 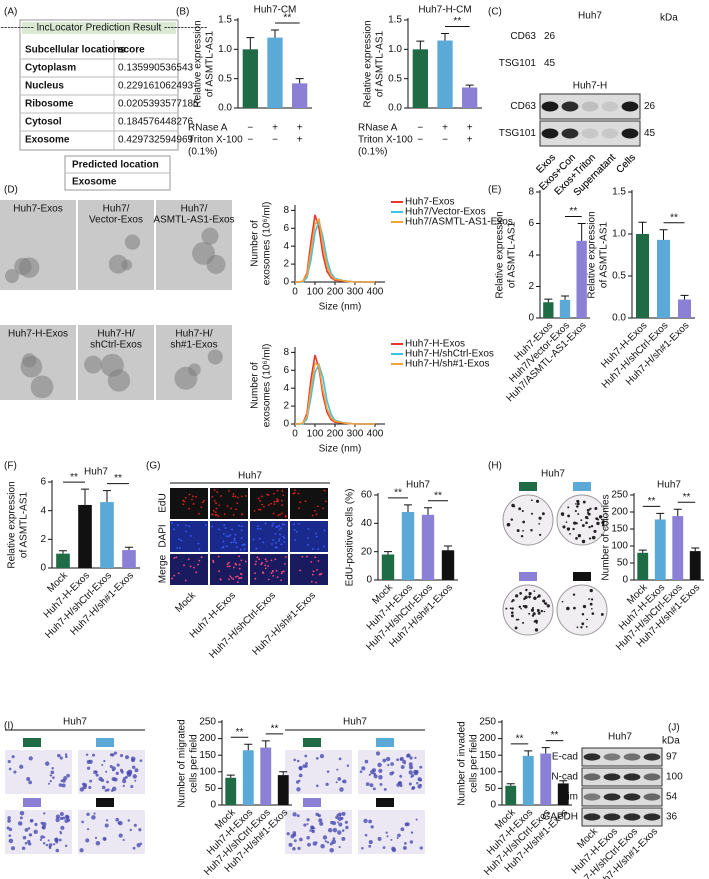 What do you see at coordinates (267, 386) in the screenshot?
I see `y-axis-label: exosomes (10⁶/ml)` at bounding box center [267, 386].